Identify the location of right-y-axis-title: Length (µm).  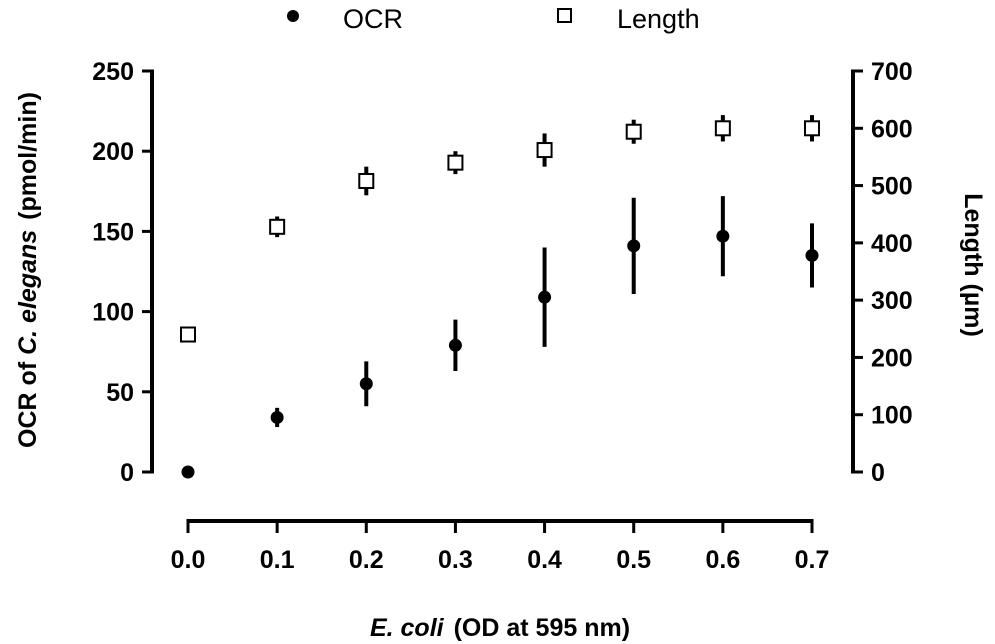
(973, 265).